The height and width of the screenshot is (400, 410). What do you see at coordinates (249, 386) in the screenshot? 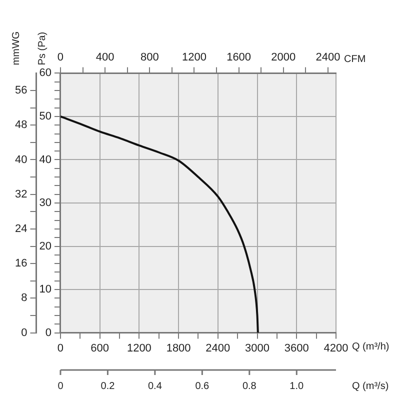
I see `text: 0.8` at bounding box center [249, 386].